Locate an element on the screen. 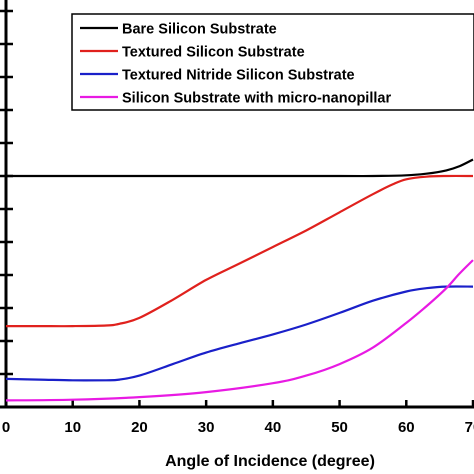 This screenshot has height=474, width=474. x-tick-label: 70 is located at coordinates (469, 427).